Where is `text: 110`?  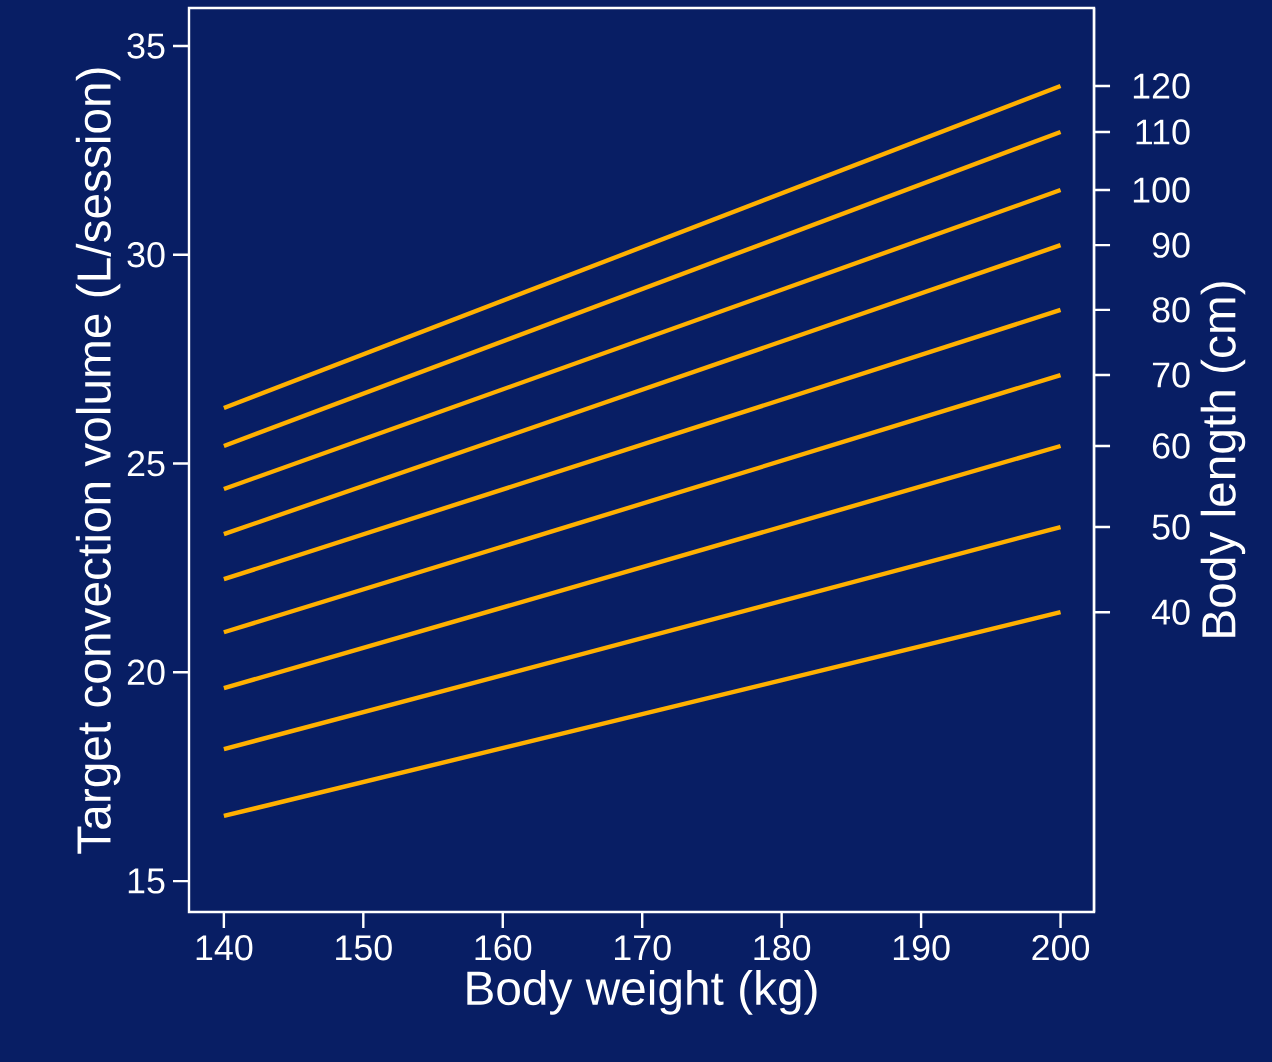
text: 110 is located at coordinates (1163, 132).